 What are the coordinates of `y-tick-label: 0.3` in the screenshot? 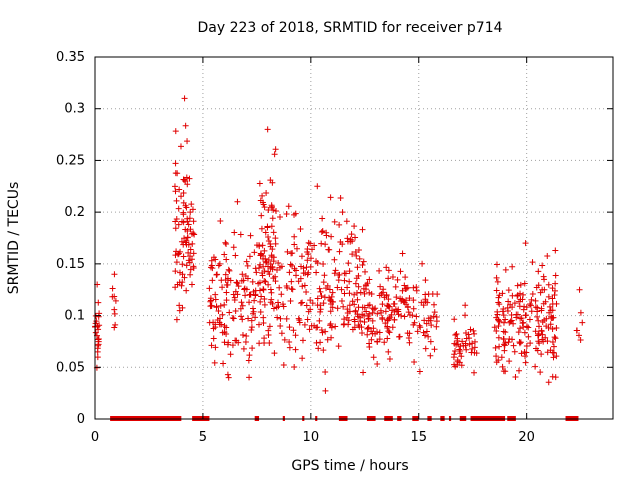 It's located at (74, 109).